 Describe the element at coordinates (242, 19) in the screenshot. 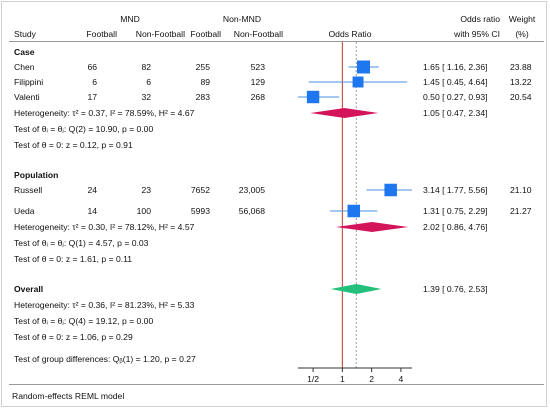

I see `group-header-nonmnd: Non-MND` at that location.